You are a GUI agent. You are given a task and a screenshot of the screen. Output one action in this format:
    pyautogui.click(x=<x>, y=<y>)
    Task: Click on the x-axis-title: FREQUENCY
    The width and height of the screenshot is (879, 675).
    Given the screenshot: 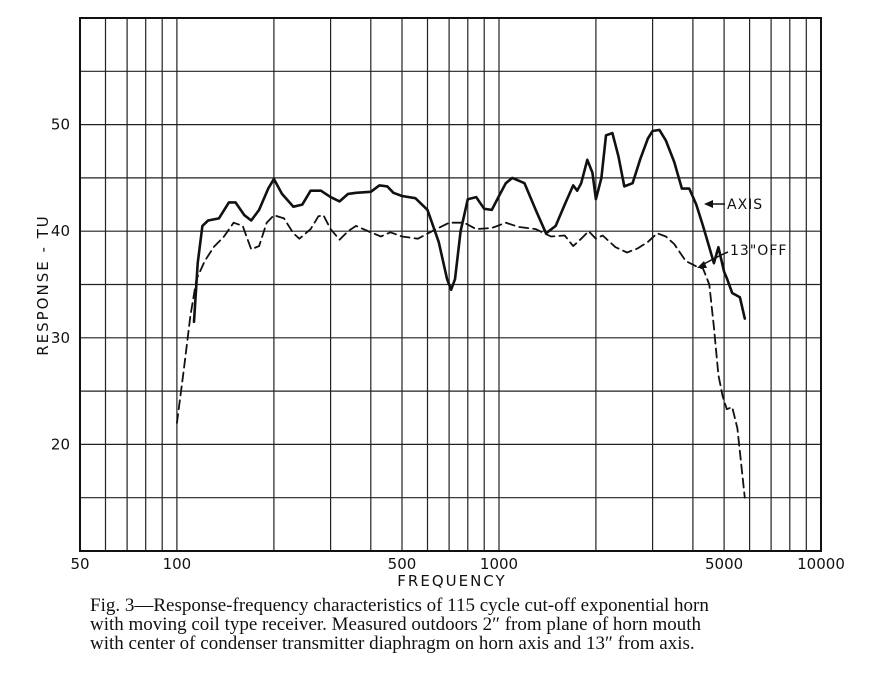 What is the action you would take?
    pyautogui.click(x=451, y=581)
    